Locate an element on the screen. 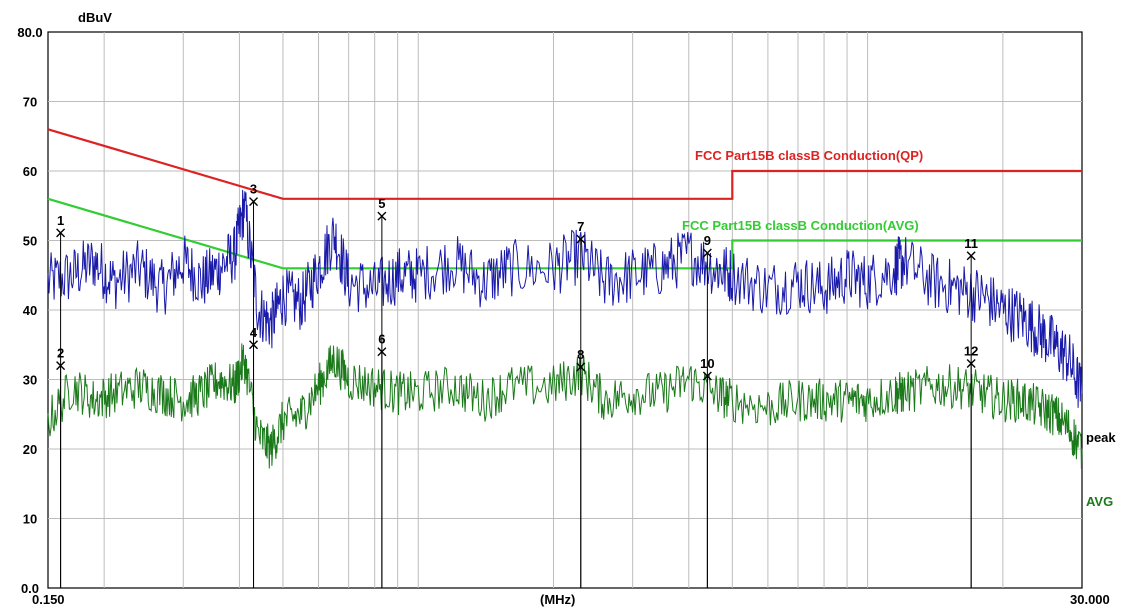 This screenshot has width=1129, height=608. y-axis-unit: dBuV is located at coordinates (95, 17).